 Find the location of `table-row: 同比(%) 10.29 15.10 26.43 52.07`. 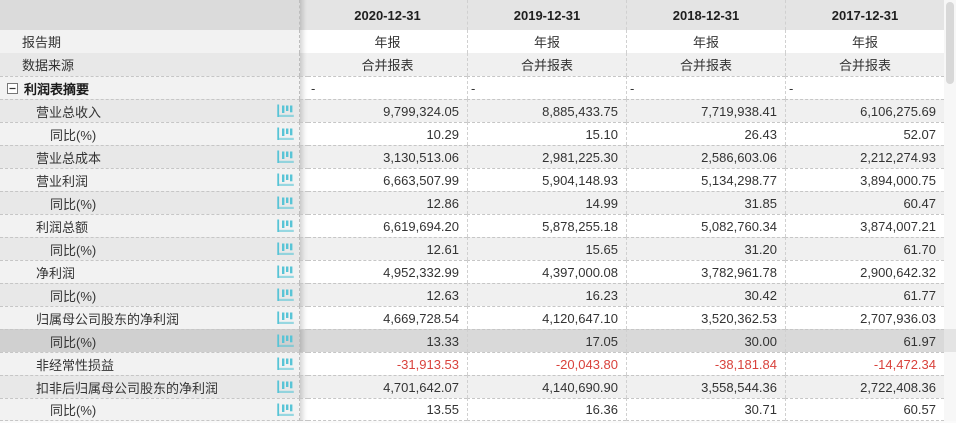

table-row: 同比(%) 10.29 15.10 26.43 52.07 is located at coordinates (478, 133).